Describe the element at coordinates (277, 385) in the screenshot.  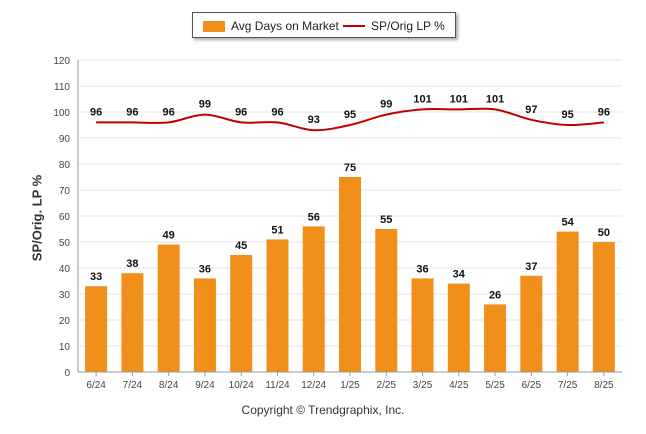
I see `x-tick-label: 11/24` at that location.